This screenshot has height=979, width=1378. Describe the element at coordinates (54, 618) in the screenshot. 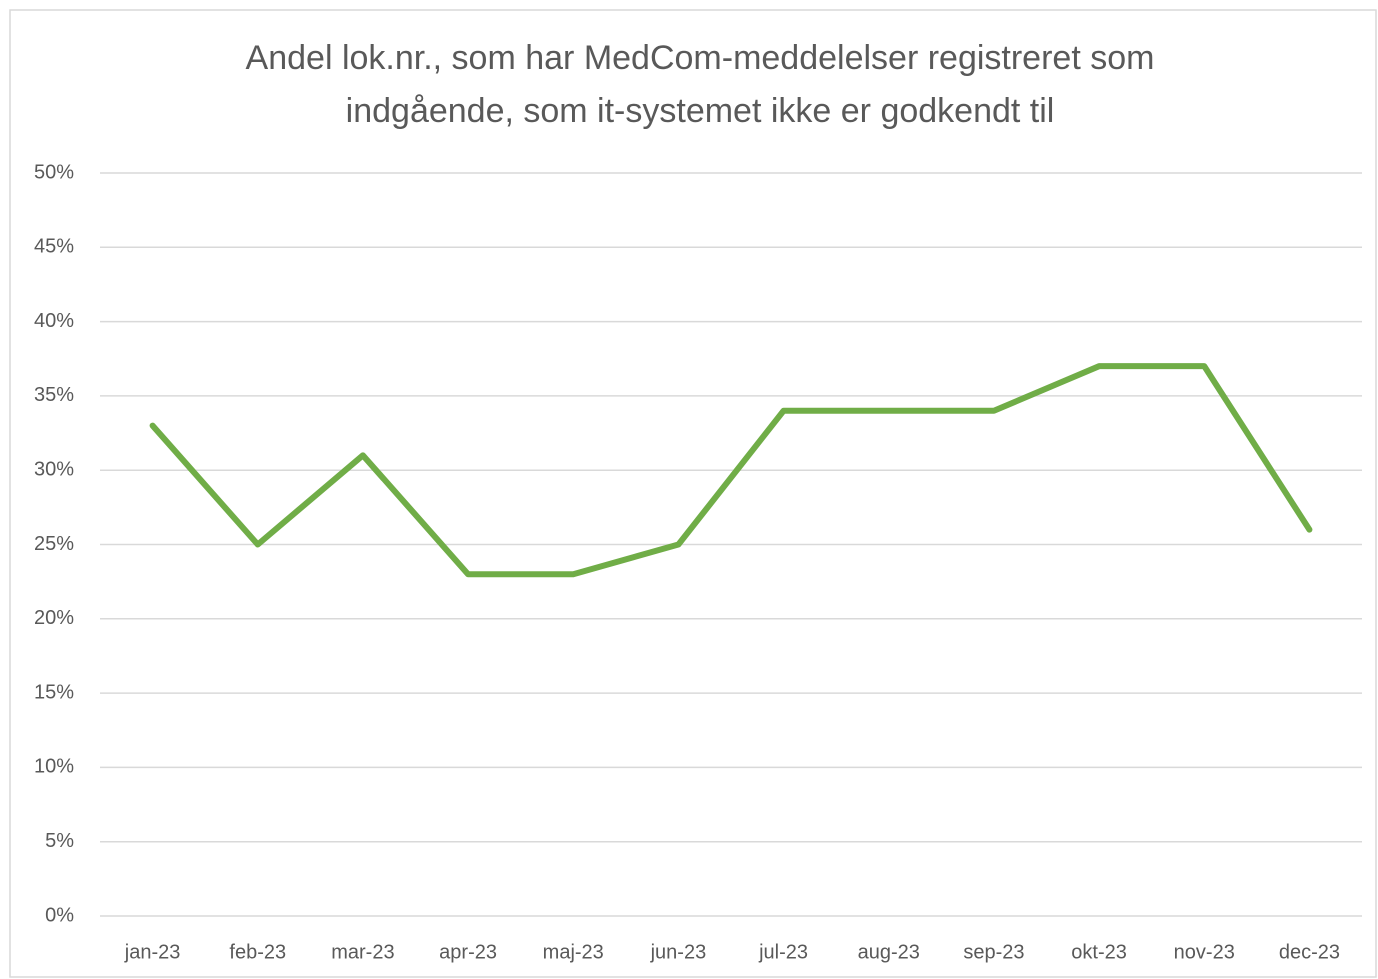

I see `y-tick-label: 20%` at that location.